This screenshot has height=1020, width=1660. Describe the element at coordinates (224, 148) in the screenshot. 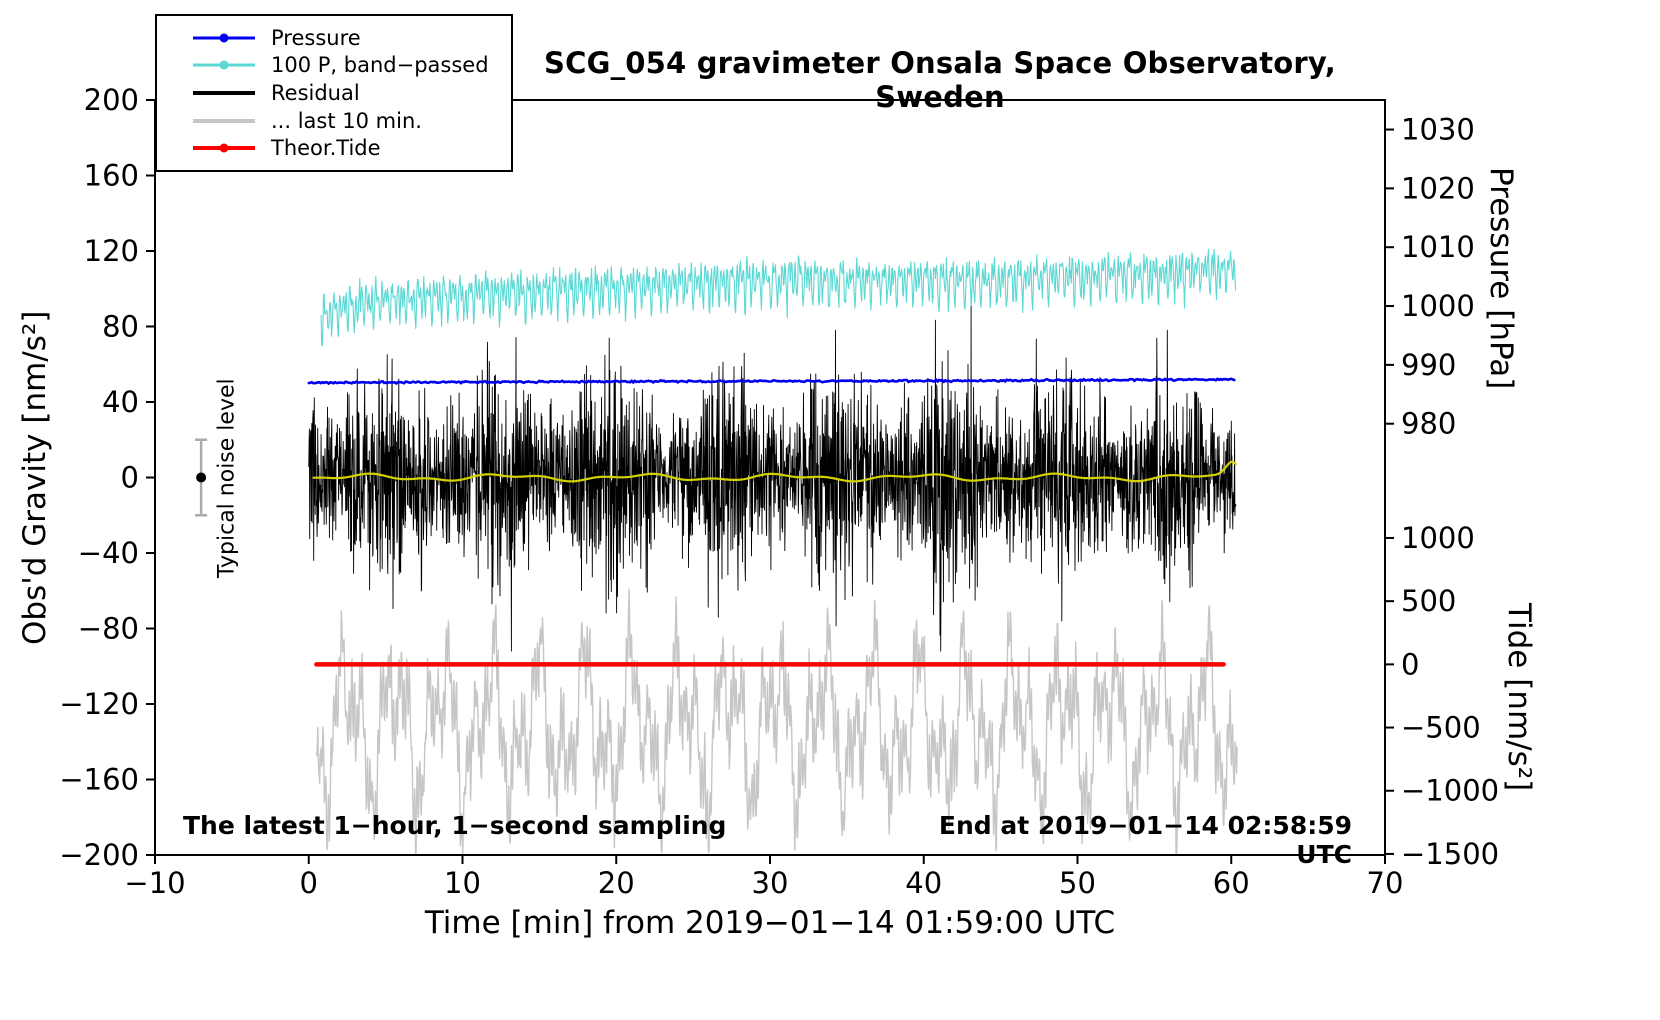

I see `theor-tide-line-marker-icon` at that location.